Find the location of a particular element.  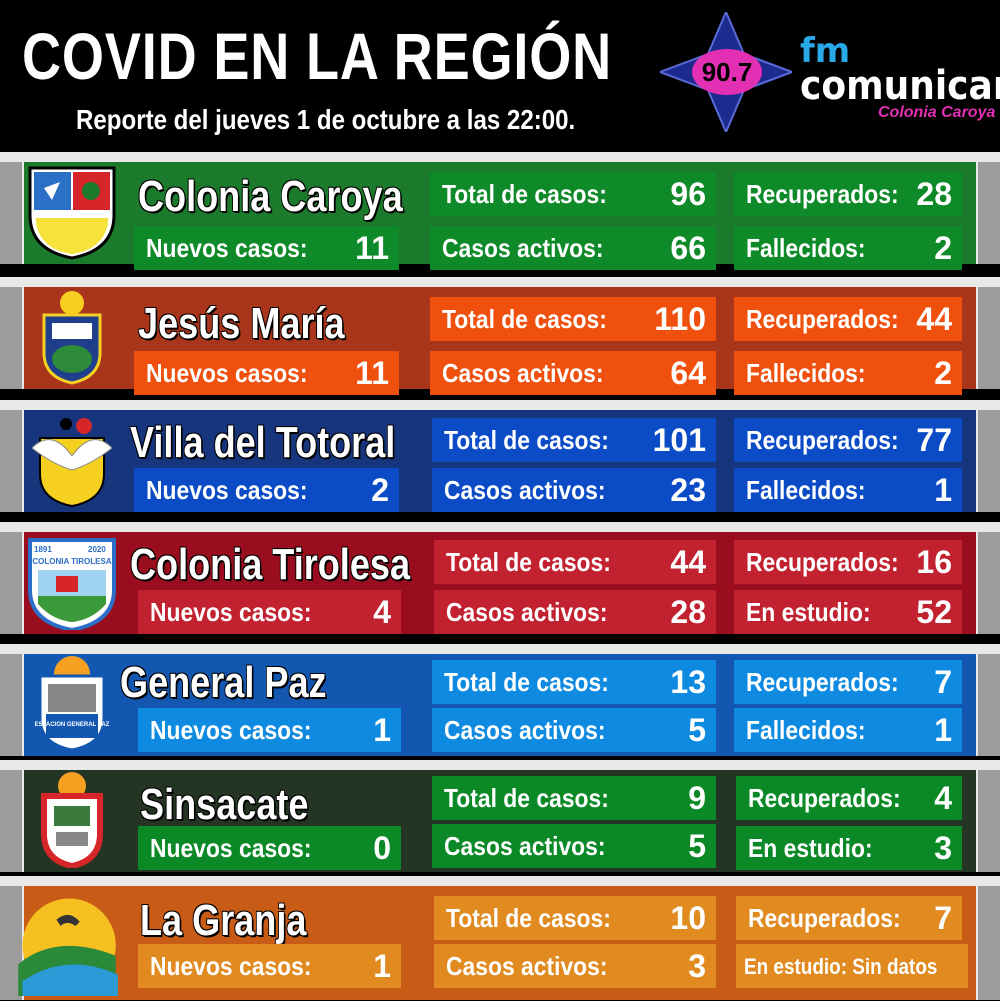

active-cases-box: Casos activos: 64 is located at coordinates (573, 373).